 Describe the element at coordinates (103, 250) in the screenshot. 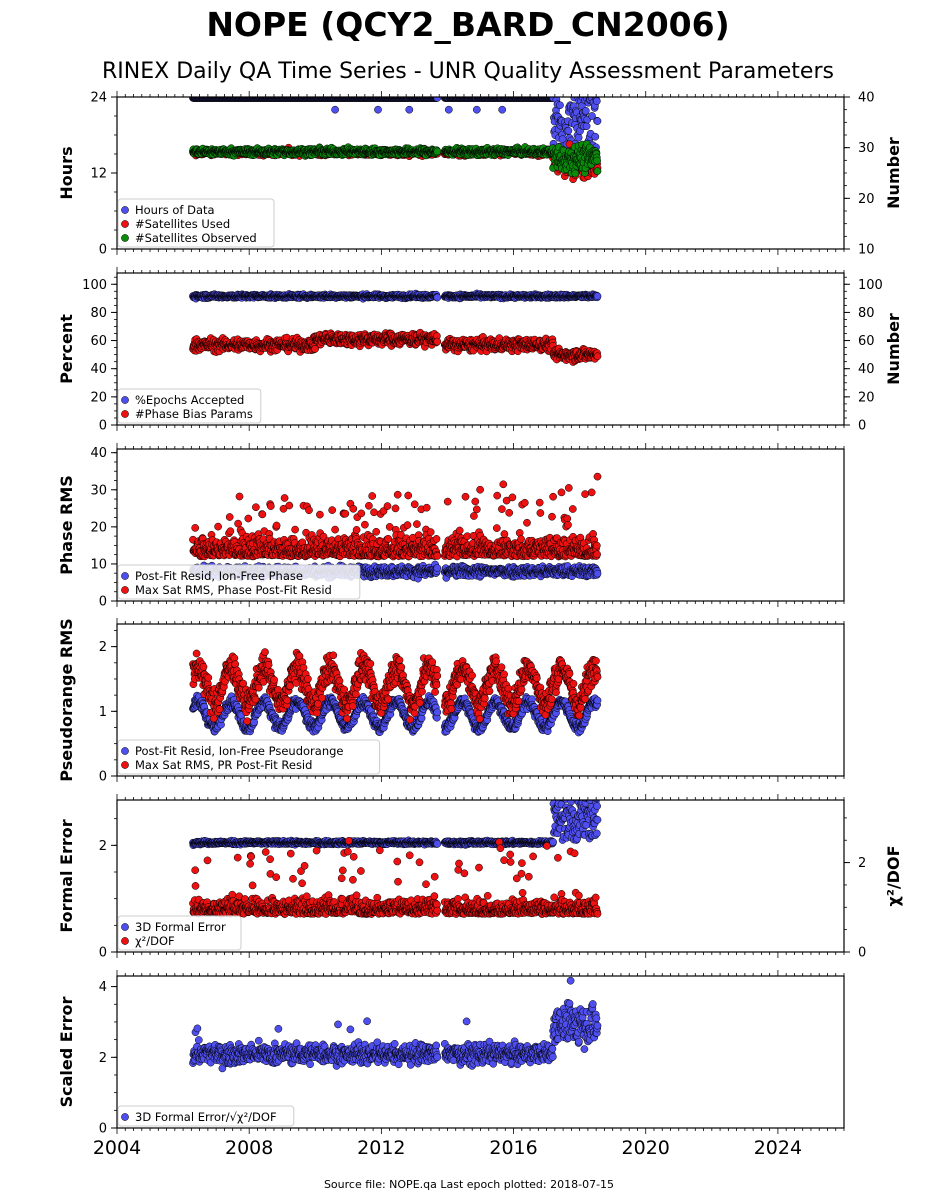

I see `y-tick-label: 0` at that location.